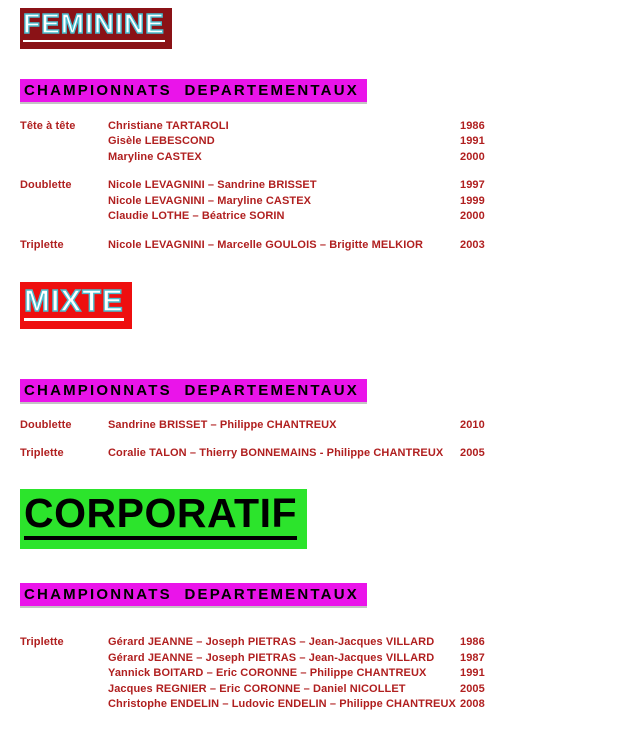 Image resolution: width=620 pixels, height=738 pixels. I want to click on corporatif-title-text: CORPORATIF, so click(161, 516).